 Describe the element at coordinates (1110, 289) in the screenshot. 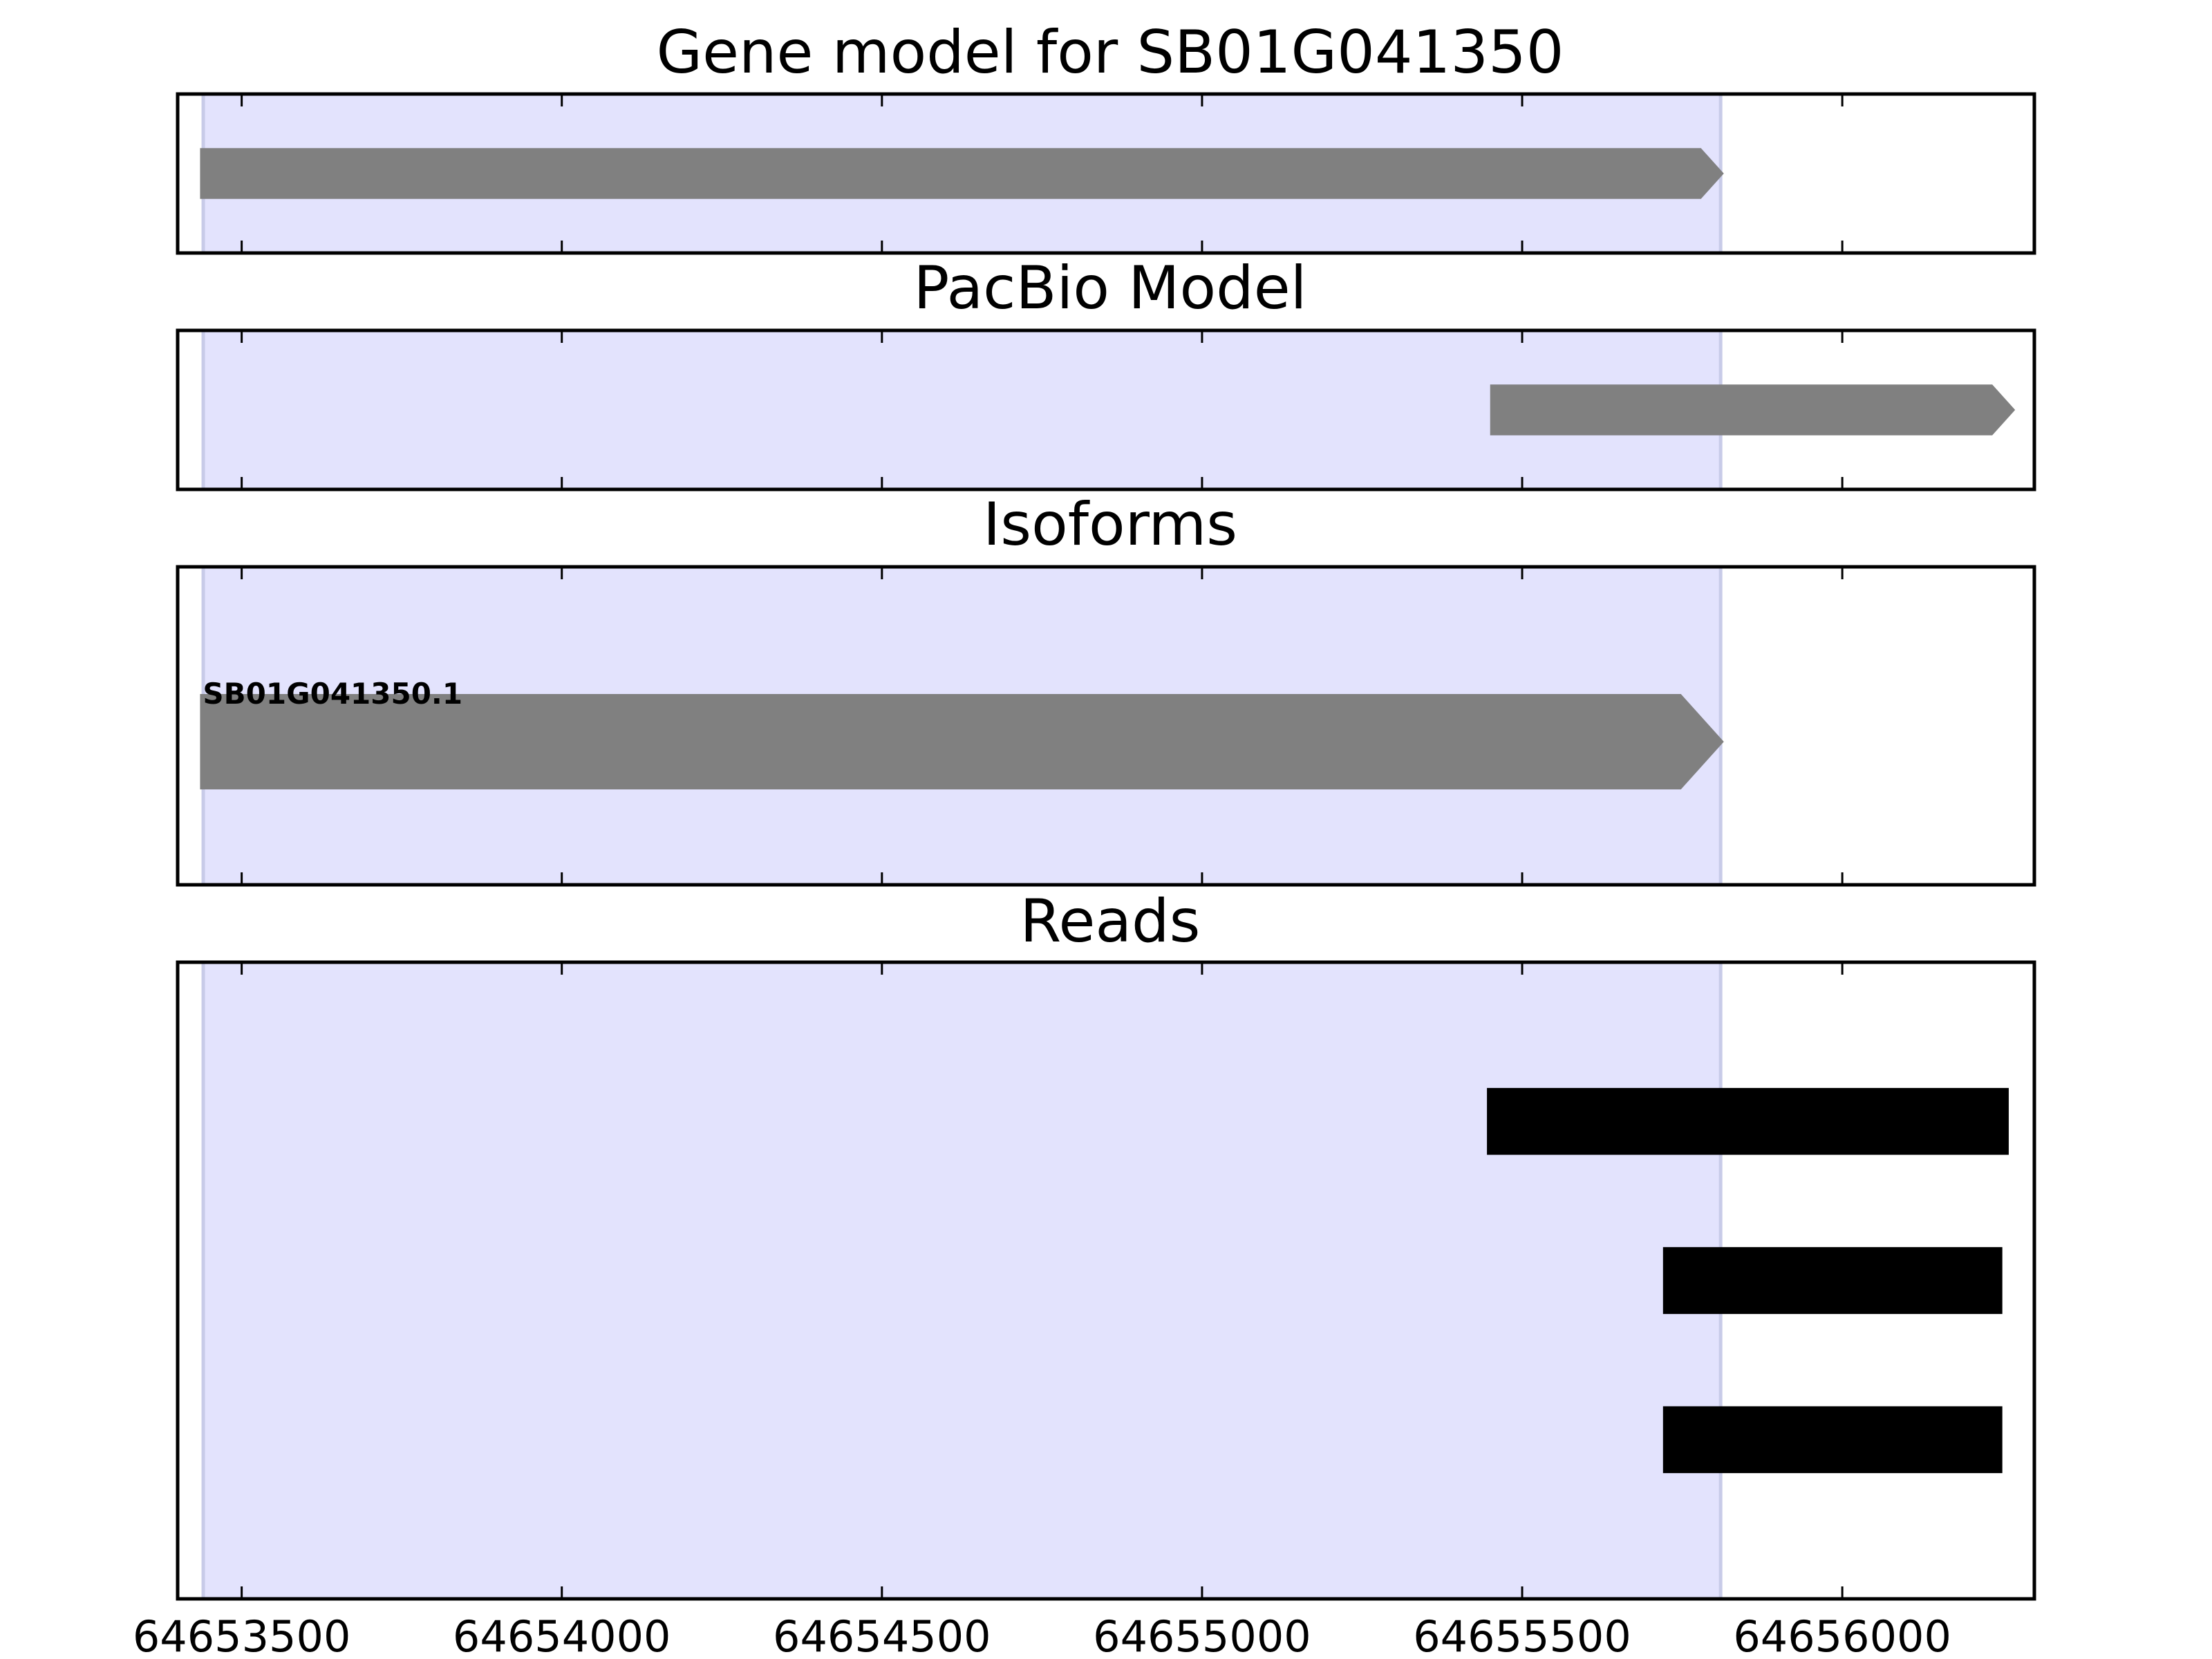

I see `panel-title-pacbio-model: PacBio Model` at that location.